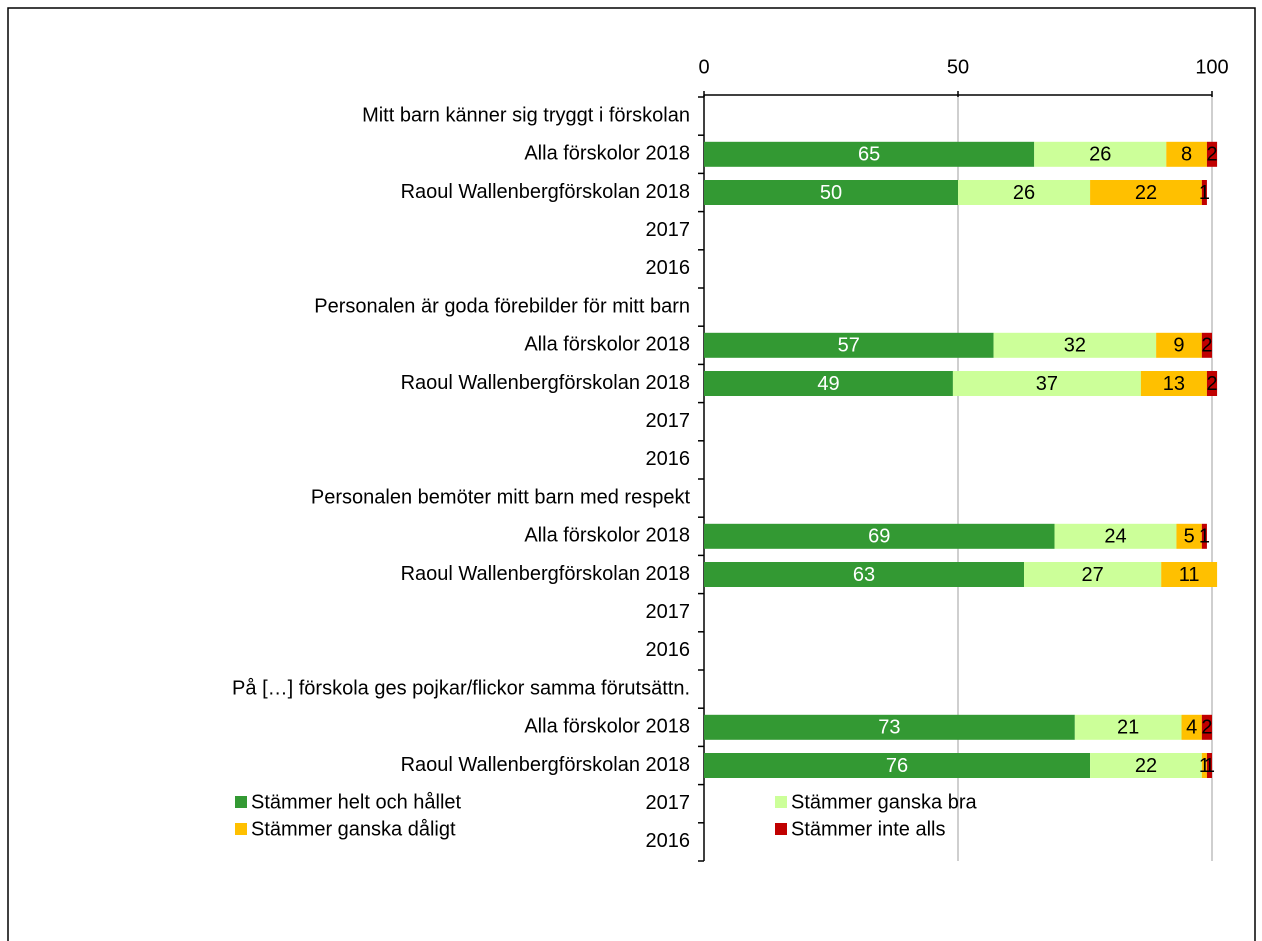  I want to click on value-label: 32, so click(1075, 346).